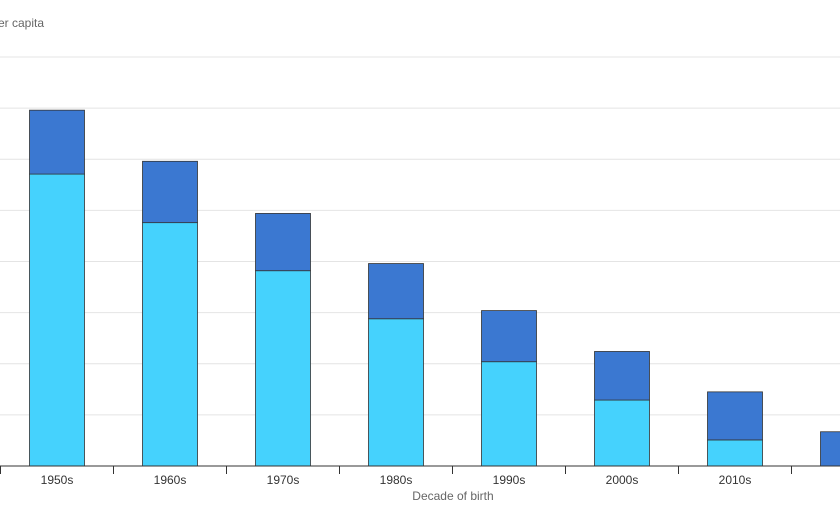  Describe the element at coordinates (57, 480) in the screenshot. I see `x-tick-label: 1950s` at that location.